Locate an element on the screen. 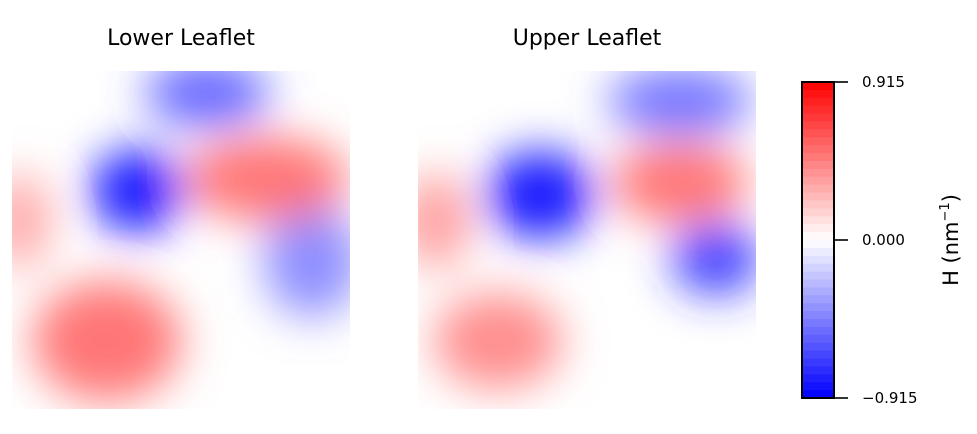 The height and width of the screenshot is (434, 977). colorbar-ticks: 0.915 0.000 −0.915 is located at coordinates (876, 240).